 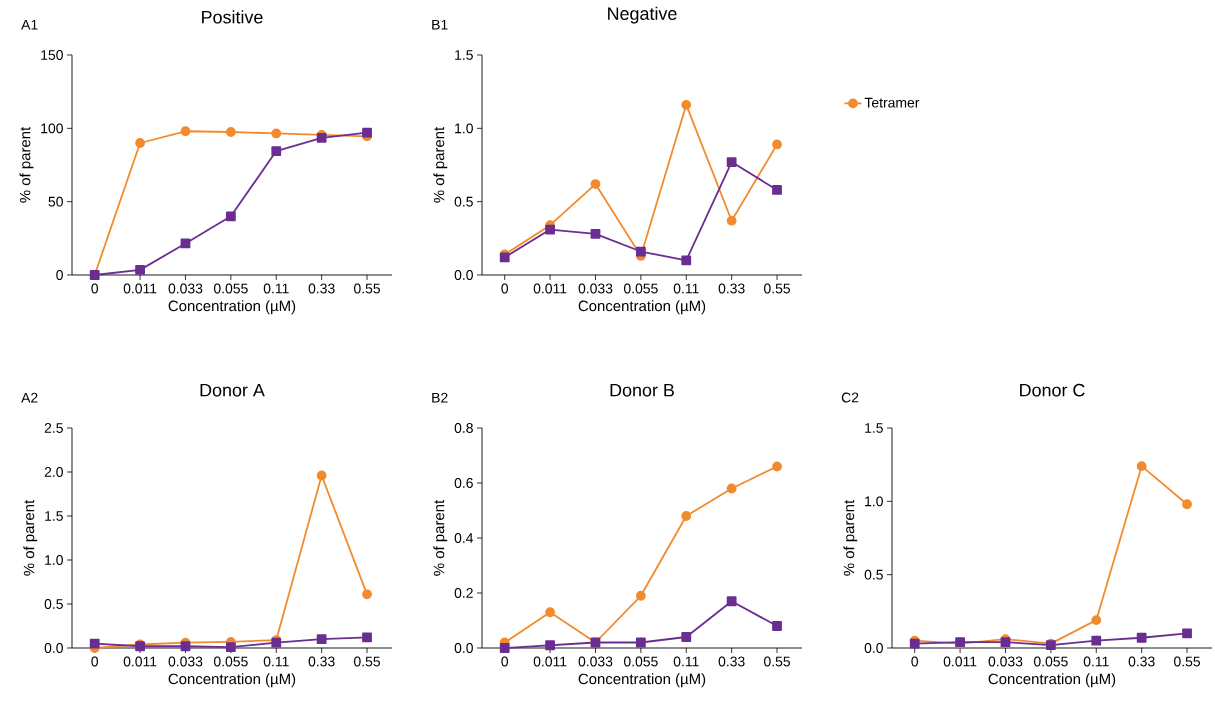 I want to click on legend-label: Tetramer, so click(x=892, y=102).